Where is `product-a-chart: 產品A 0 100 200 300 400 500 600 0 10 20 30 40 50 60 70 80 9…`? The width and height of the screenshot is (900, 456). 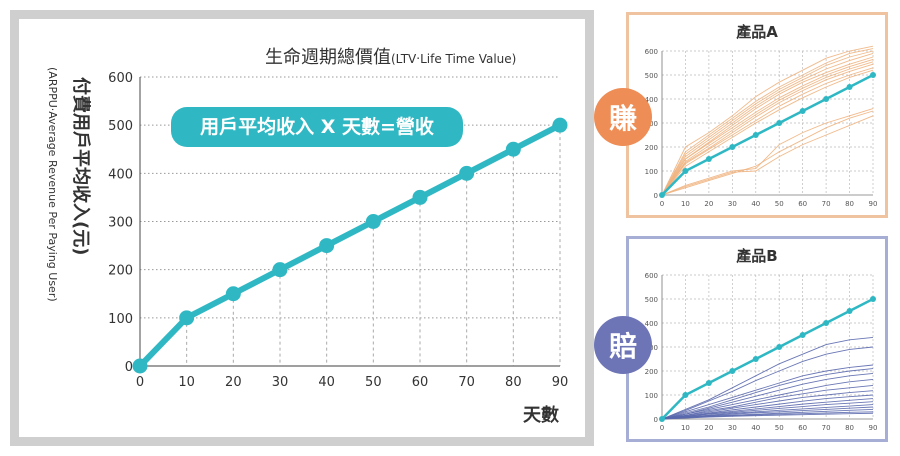
product-a-chart: 產品A 0 100 200 300 400 500 600 0 10 20 30 40 50 60 70 80 9… is located at coordinates (761, 115).